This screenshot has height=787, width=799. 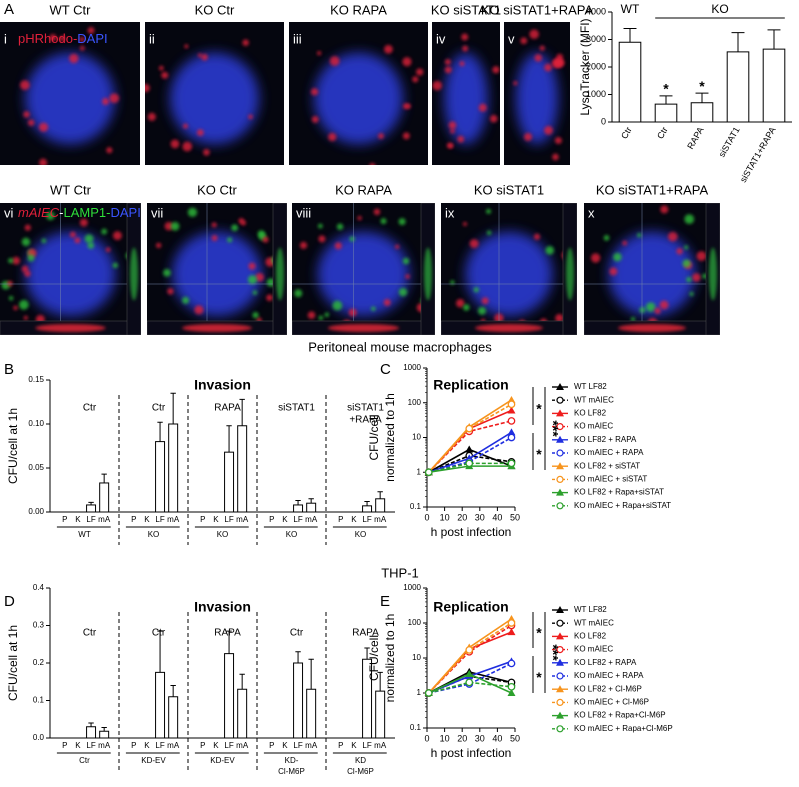 I want to click on legend-label: KO LF82 + RAPA, so click(x=605, y=662).